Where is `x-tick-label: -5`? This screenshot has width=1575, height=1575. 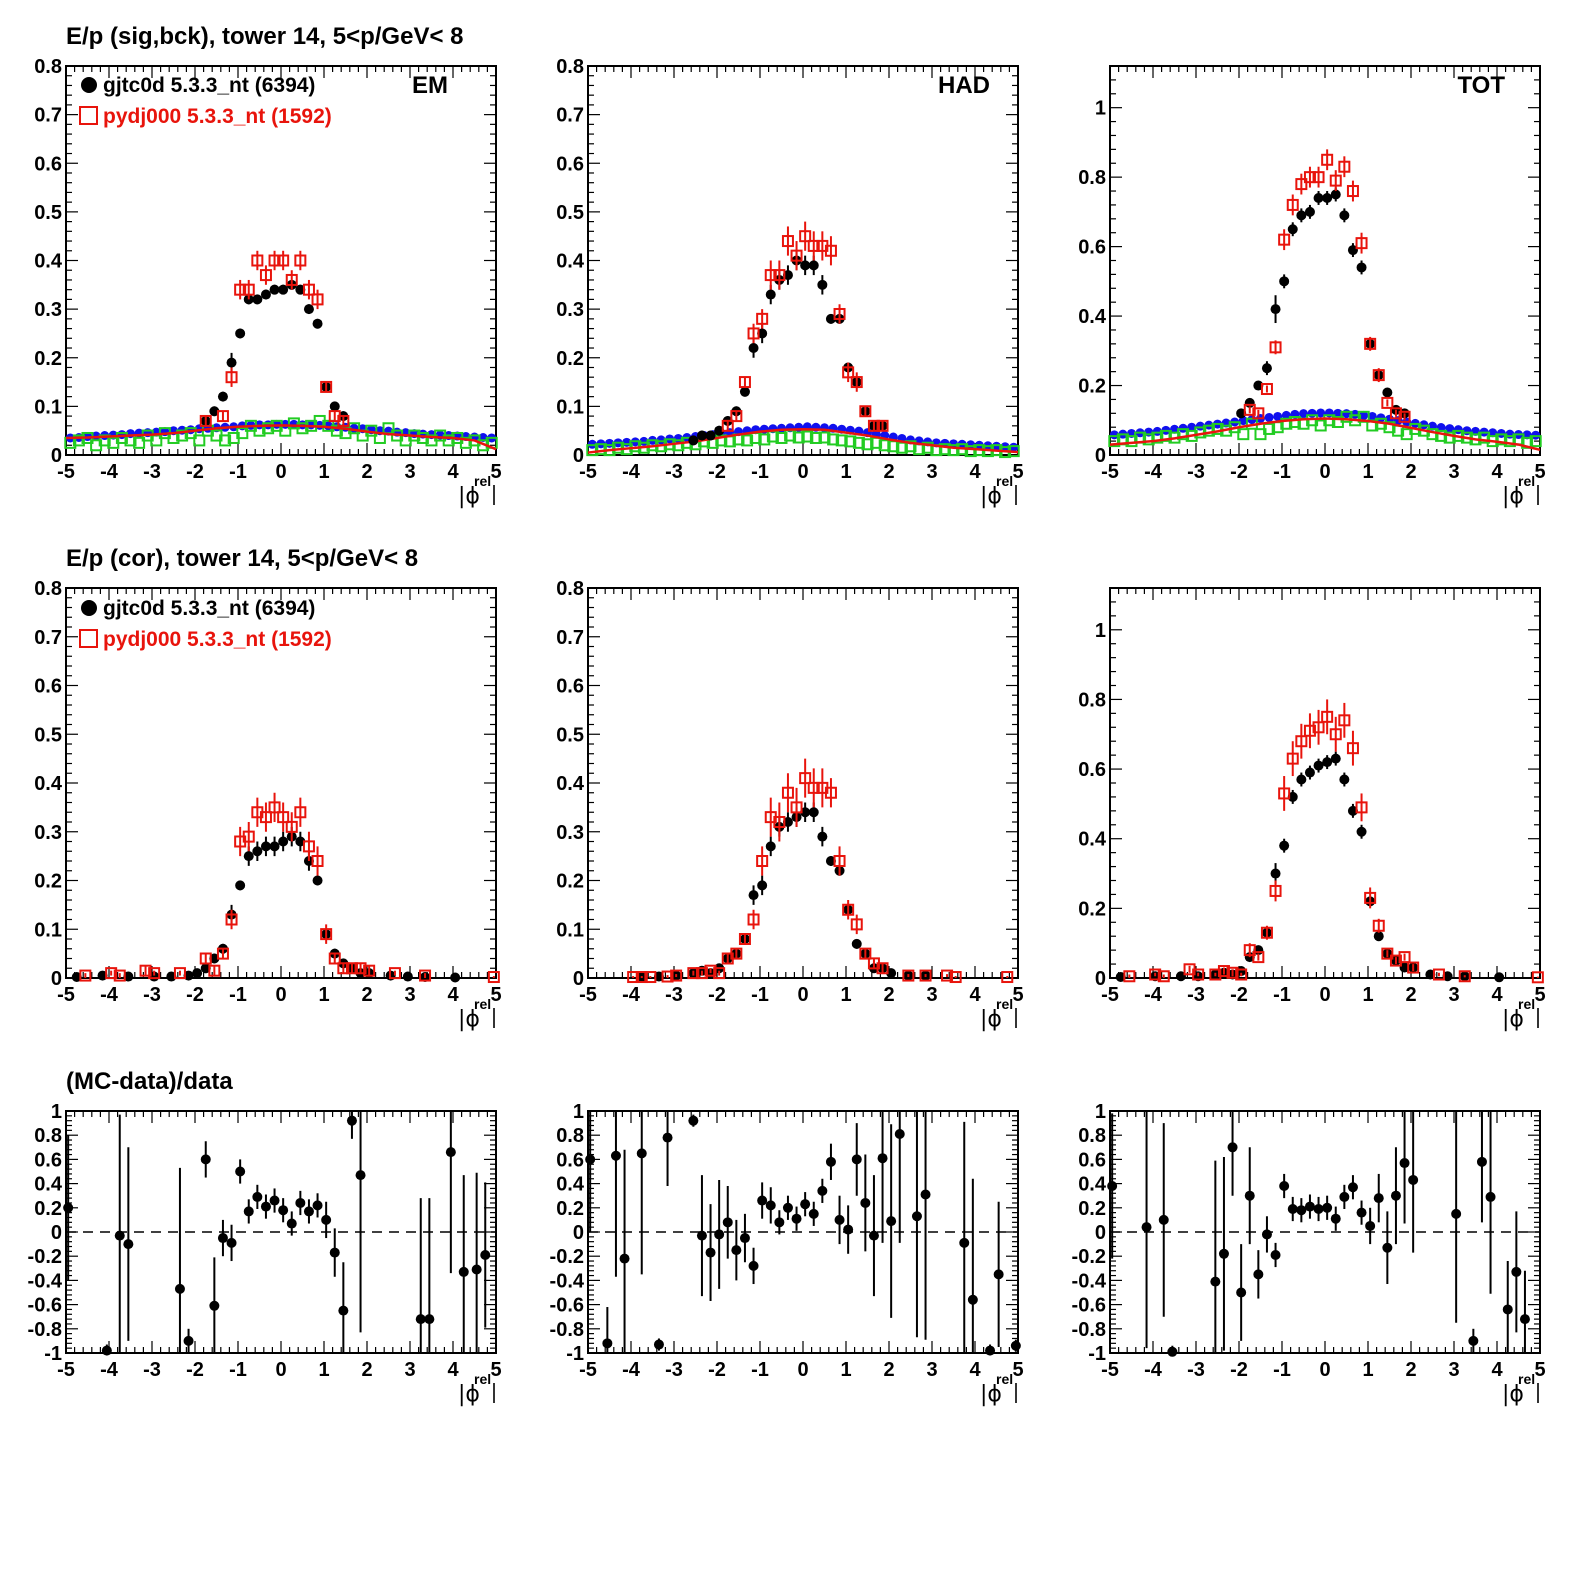
x-tick-label: -5 is located at coordinates (588, 995).